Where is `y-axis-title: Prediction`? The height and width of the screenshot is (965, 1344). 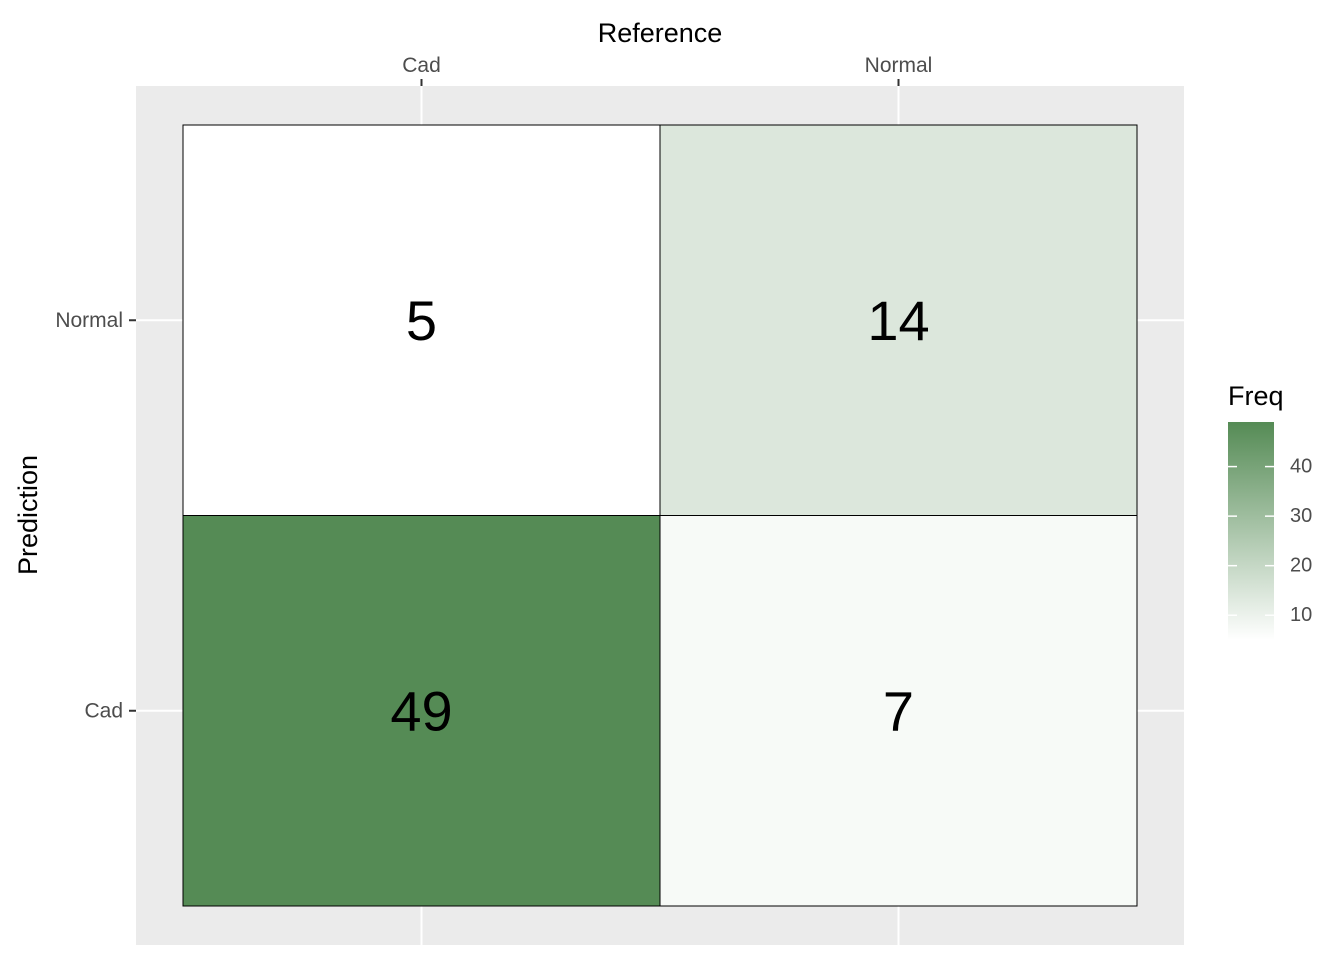
y-axis-title: Prediction is located at coordinates (28, 515).